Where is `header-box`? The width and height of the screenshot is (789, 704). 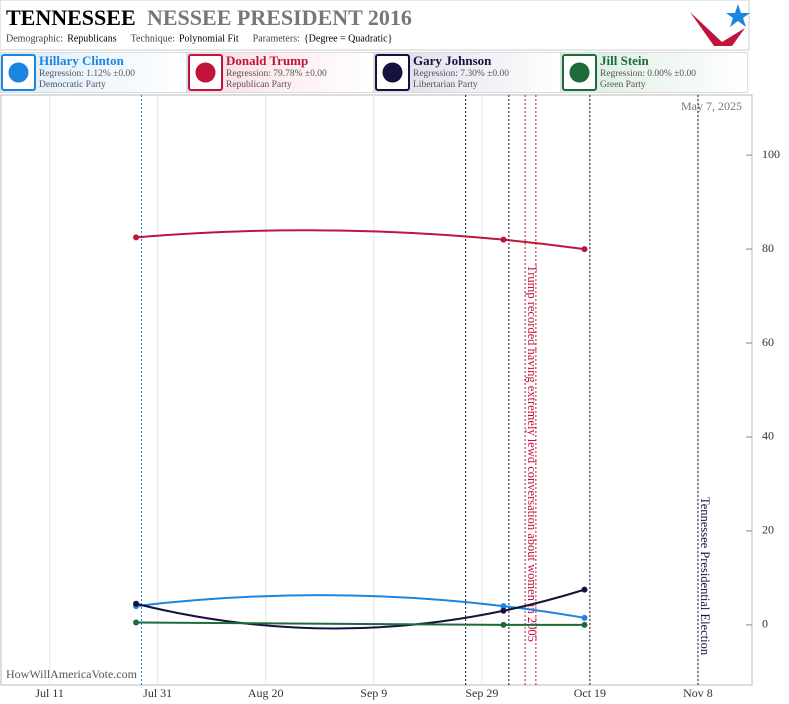 header-box is located at coordinates (375, 25).